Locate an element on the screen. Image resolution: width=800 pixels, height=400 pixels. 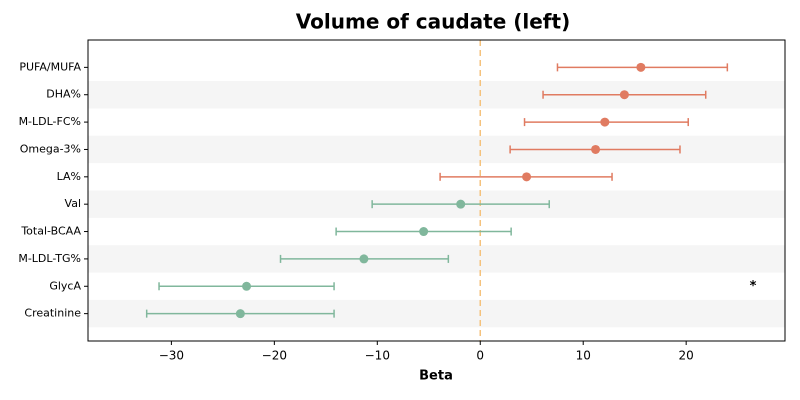
x-tick-label: −30 is located at coordinates (171, 356).